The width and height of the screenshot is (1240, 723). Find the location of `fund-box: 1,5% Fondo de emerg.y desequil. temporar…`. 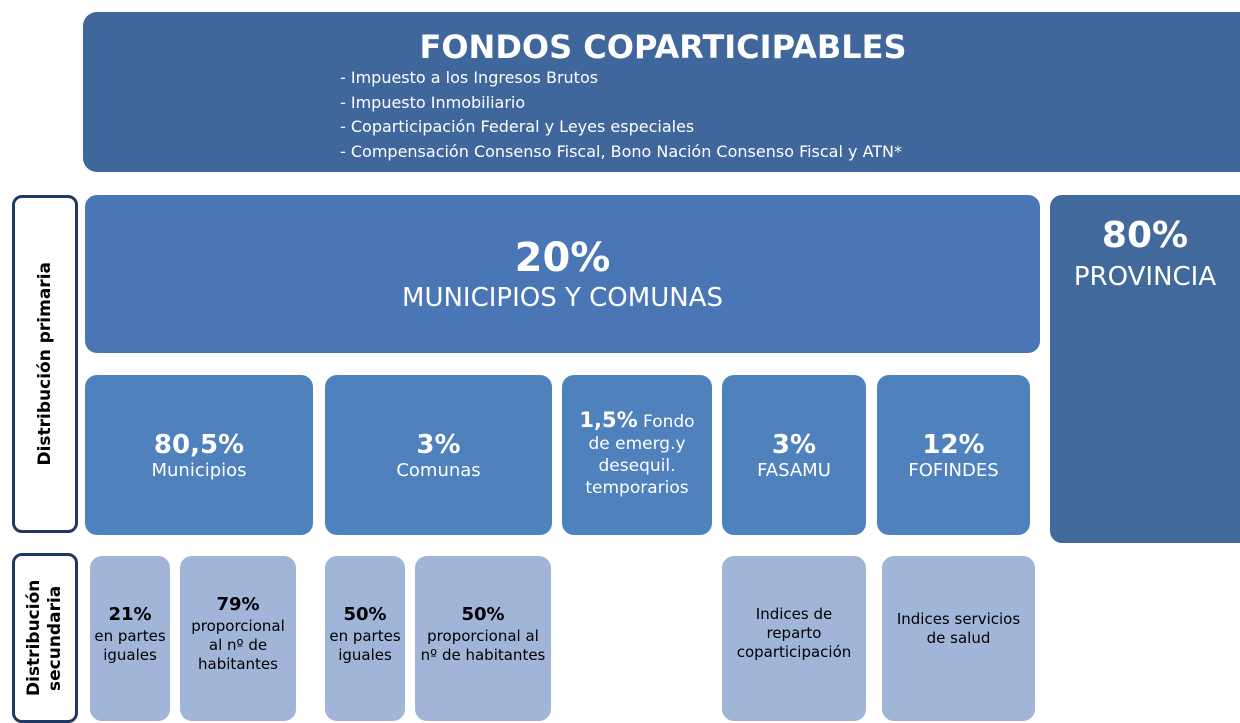

fund-box: 1,5% Fondo de emerg.y desequil. temporar… is located at coordinates (637, 455).